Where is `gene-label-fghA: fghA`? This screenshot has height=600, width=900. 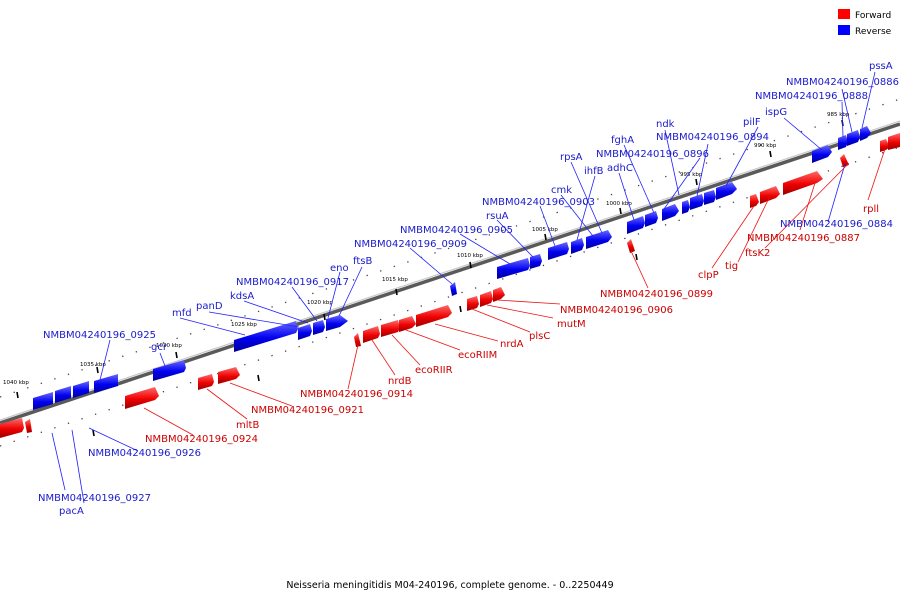
gene-label-fghA: fghA is located at coordinates (622, 140).